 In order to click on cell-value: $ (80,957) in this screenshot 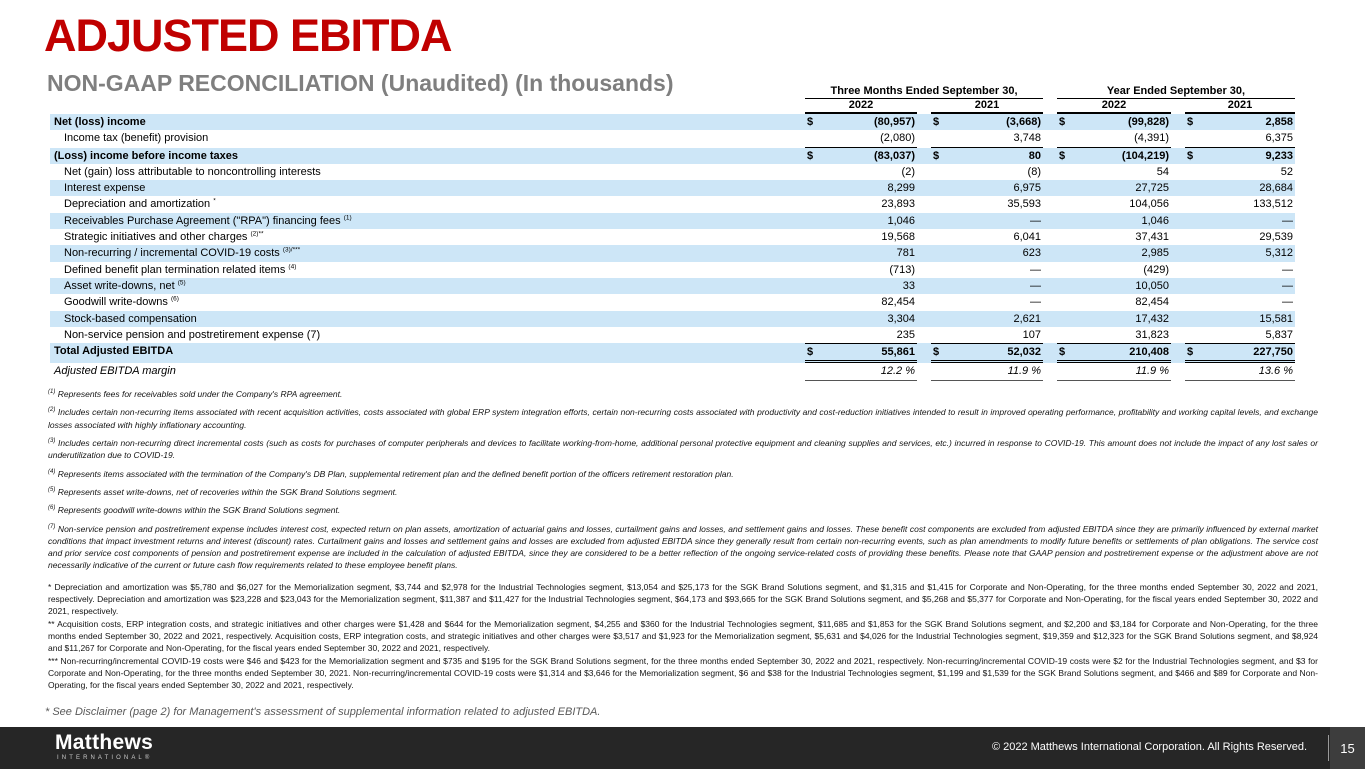, I will do `click(861, 122)`.